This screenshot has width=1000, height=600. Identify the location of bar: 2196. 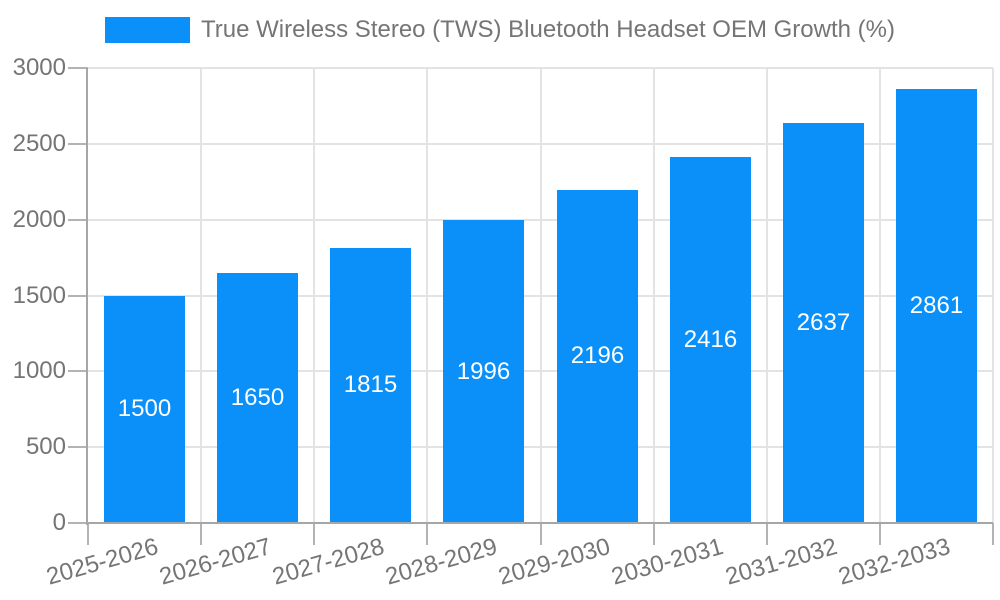
(597, 356).